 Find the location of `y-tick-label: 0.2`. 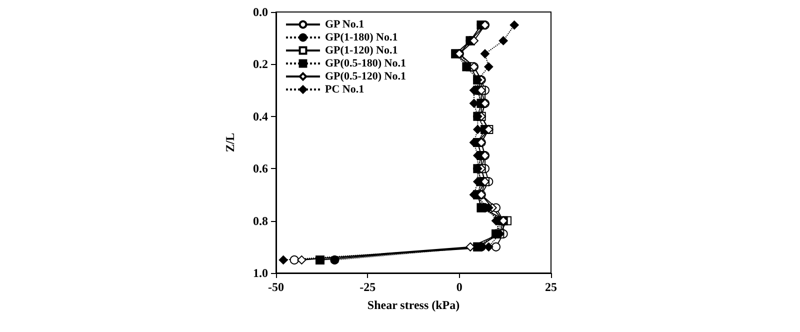

y-tick-label: 0.2 is located at coordinates (260, 64).